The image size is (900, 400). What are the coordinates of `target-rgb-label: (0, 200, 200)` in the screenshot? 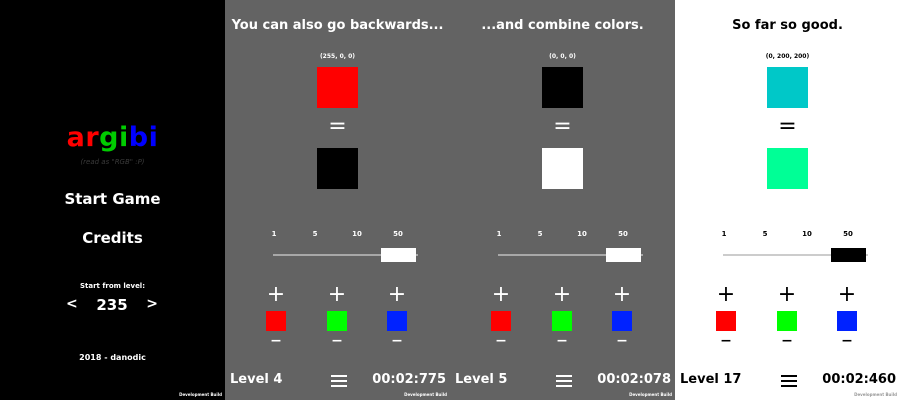 It's located at (787, 56).